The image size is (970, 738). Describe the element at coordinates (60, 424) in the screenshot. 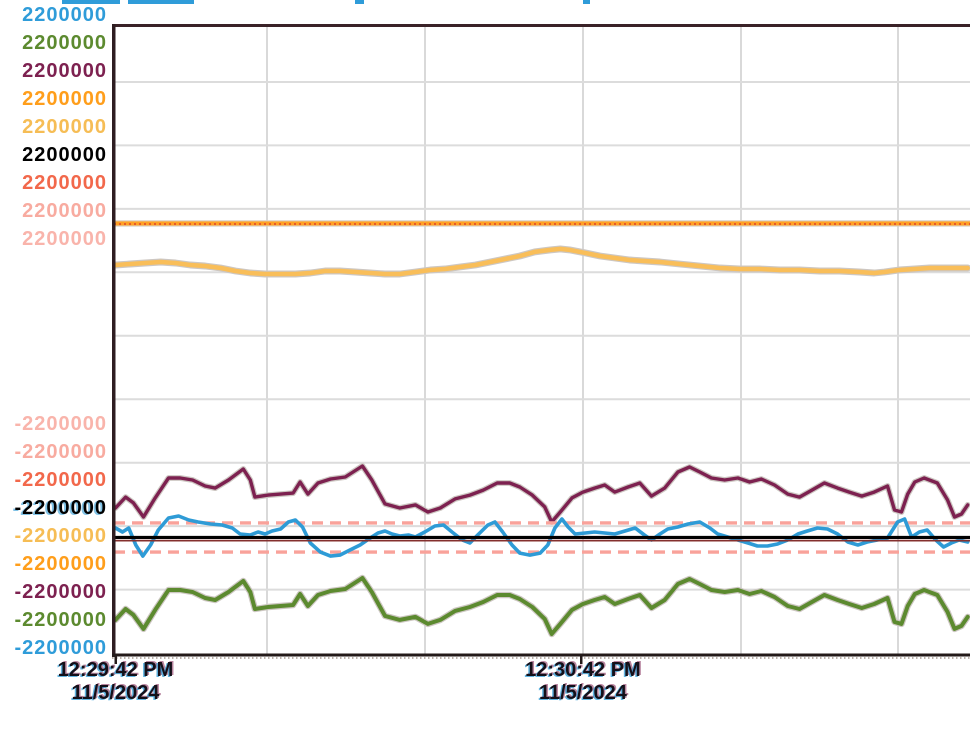

I see `y-axis-pink-light-min-label: -2200000` at that location.